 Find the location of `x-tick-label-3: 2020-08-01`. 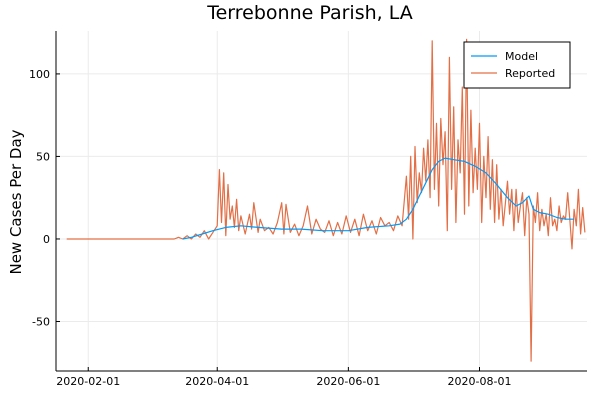

x-tick-label-3: 2020-08-01 is located at coordinates (480, 381).